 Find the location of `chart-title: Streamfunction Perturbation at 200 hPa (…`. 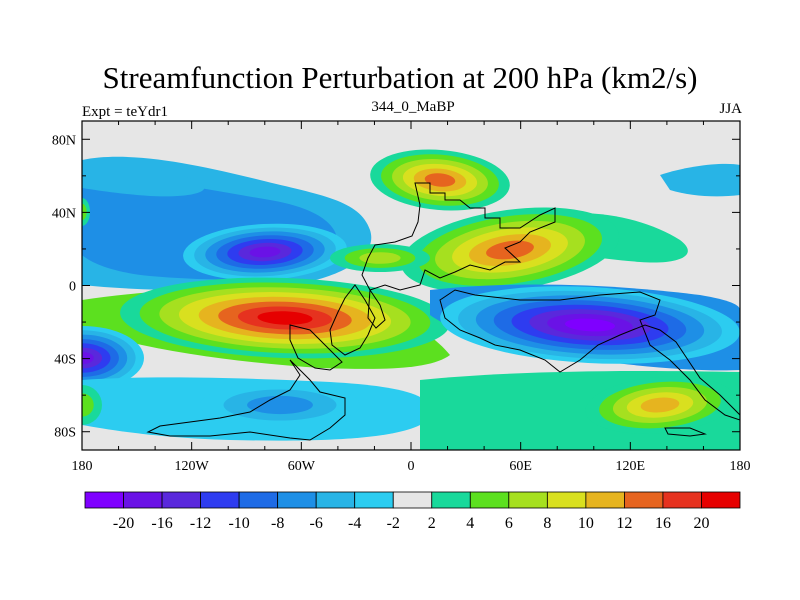

chart-title: Streamfunction Perturbation at 200 hPa (… is located at coordinates (400, 77).